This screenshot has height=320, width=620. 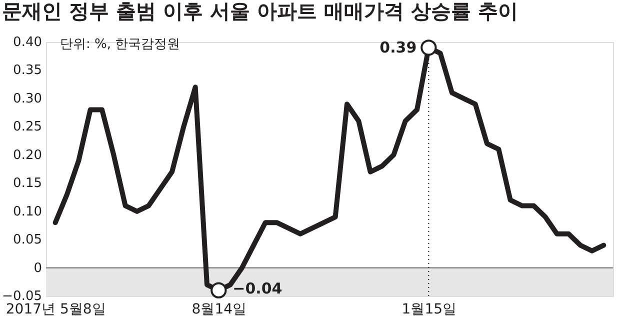 I want to click on chart-title: 문재인 정부 출범 이후 서울 아파트 매매가격 상승률 추이, so click(x=260, y=11).